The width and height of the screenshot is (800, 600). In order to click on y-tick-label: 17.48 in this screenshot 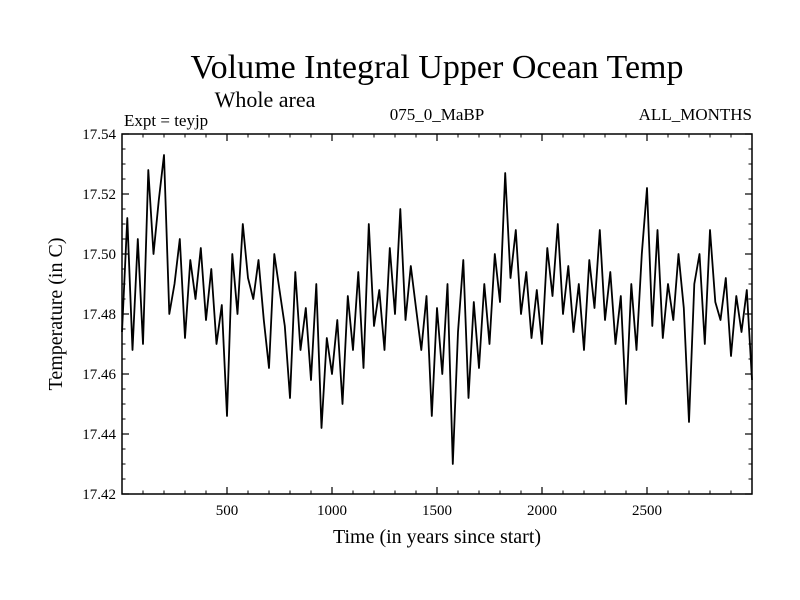, I will do `click(99, 315)`.